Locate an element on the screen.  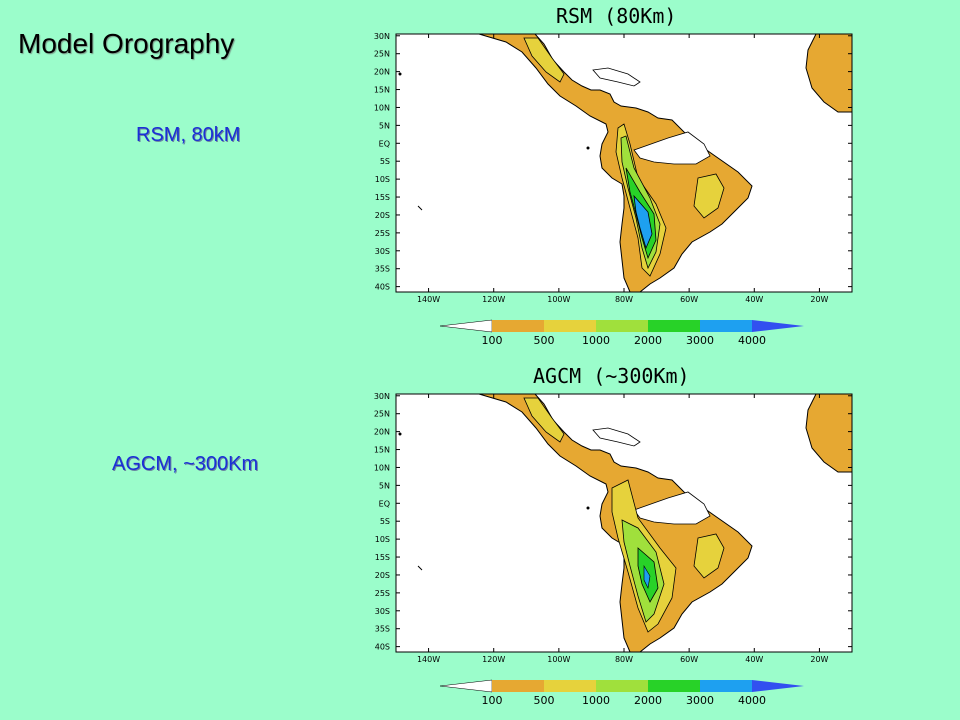
rsm-colorbar: 100 500 1000 2000 3000 4000 is located at coordinates (621, 332).